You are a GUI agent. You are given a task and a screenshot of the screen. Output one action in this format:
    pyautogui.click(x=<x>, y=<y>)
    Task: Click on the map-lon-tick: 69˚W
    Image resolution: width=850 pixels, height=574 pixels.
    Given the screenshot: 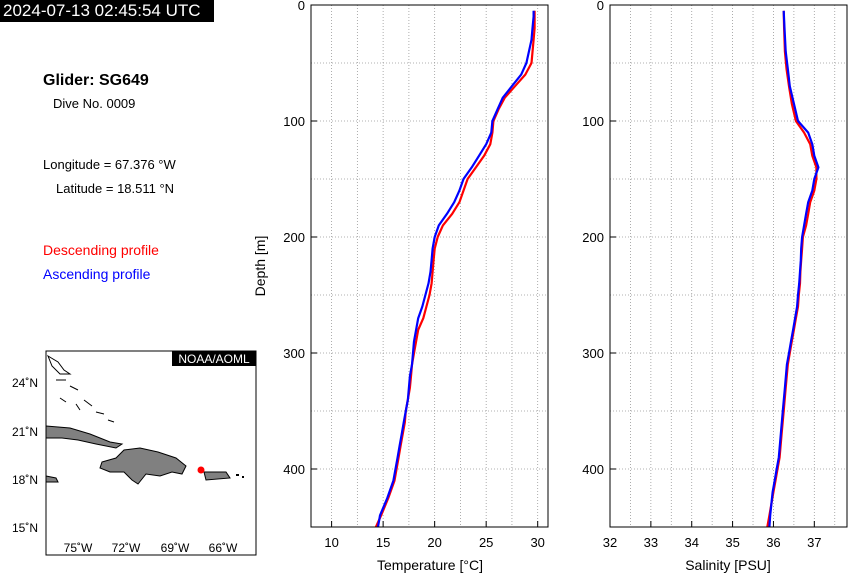 What is the action you would take?
    pyautogui.click(x=175, y=548)
    